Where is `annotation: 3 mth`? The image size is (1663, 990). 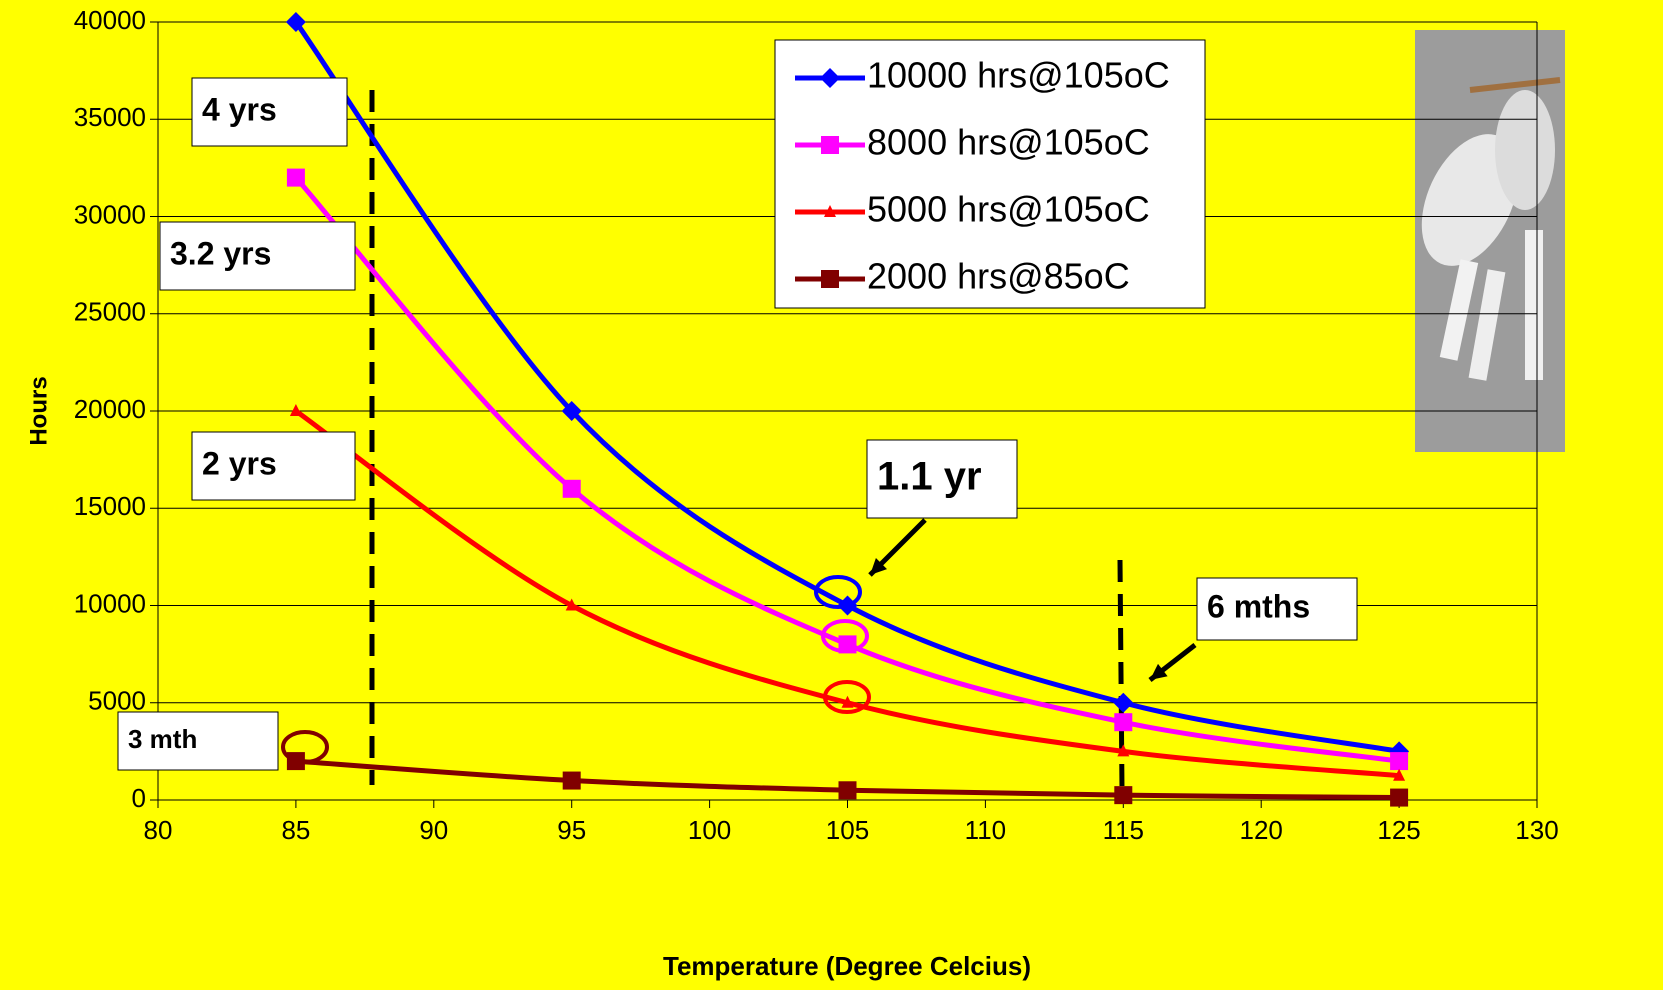
annotation: 3 mth is located at coordinates (162, 739).